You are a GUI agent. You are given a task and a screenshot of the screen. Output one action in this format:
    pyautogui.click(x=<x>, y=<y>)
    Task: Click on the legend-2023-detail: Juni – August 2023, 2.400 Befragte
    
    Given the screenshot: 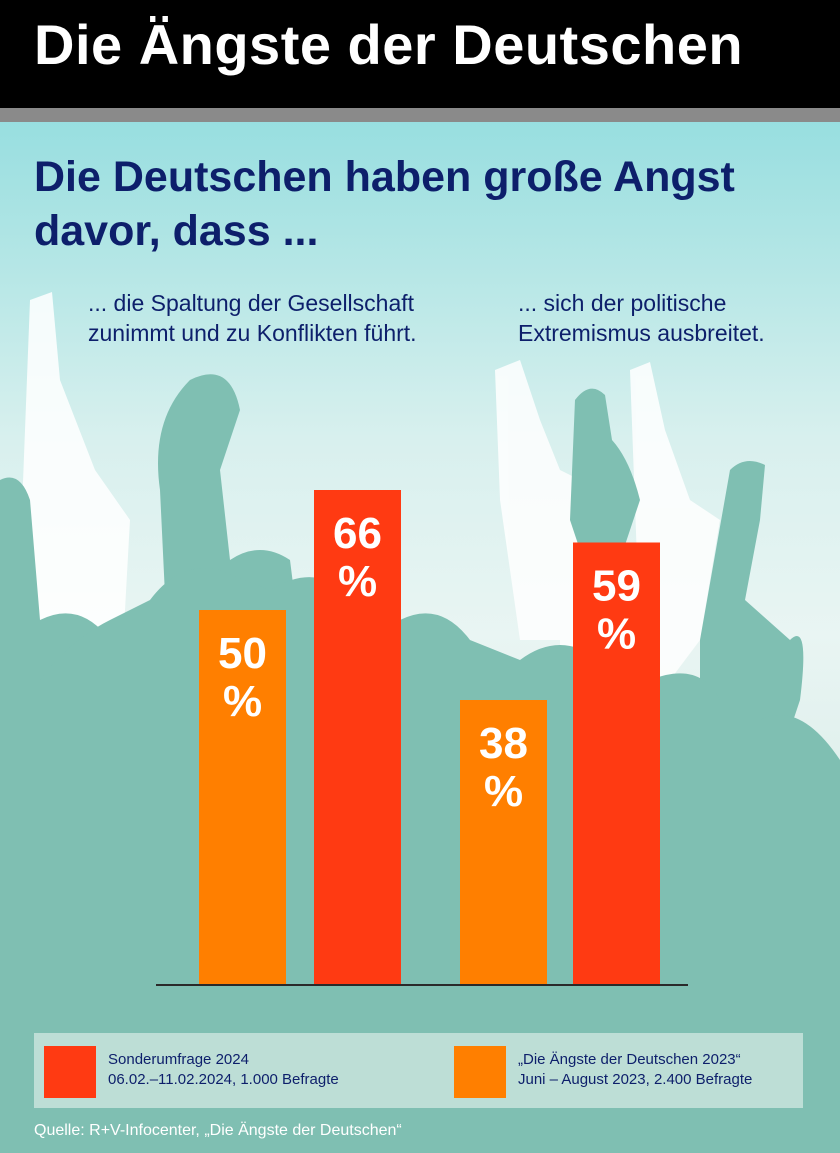 What is the action you would take?
    pyautogui.click(x=635, y=1079)
    